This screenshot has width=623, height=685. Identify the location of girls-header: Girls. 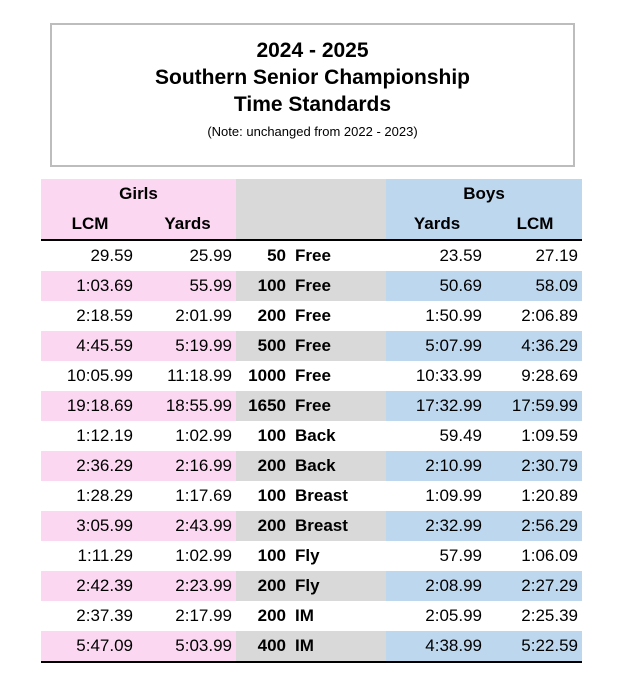
(138, 194).